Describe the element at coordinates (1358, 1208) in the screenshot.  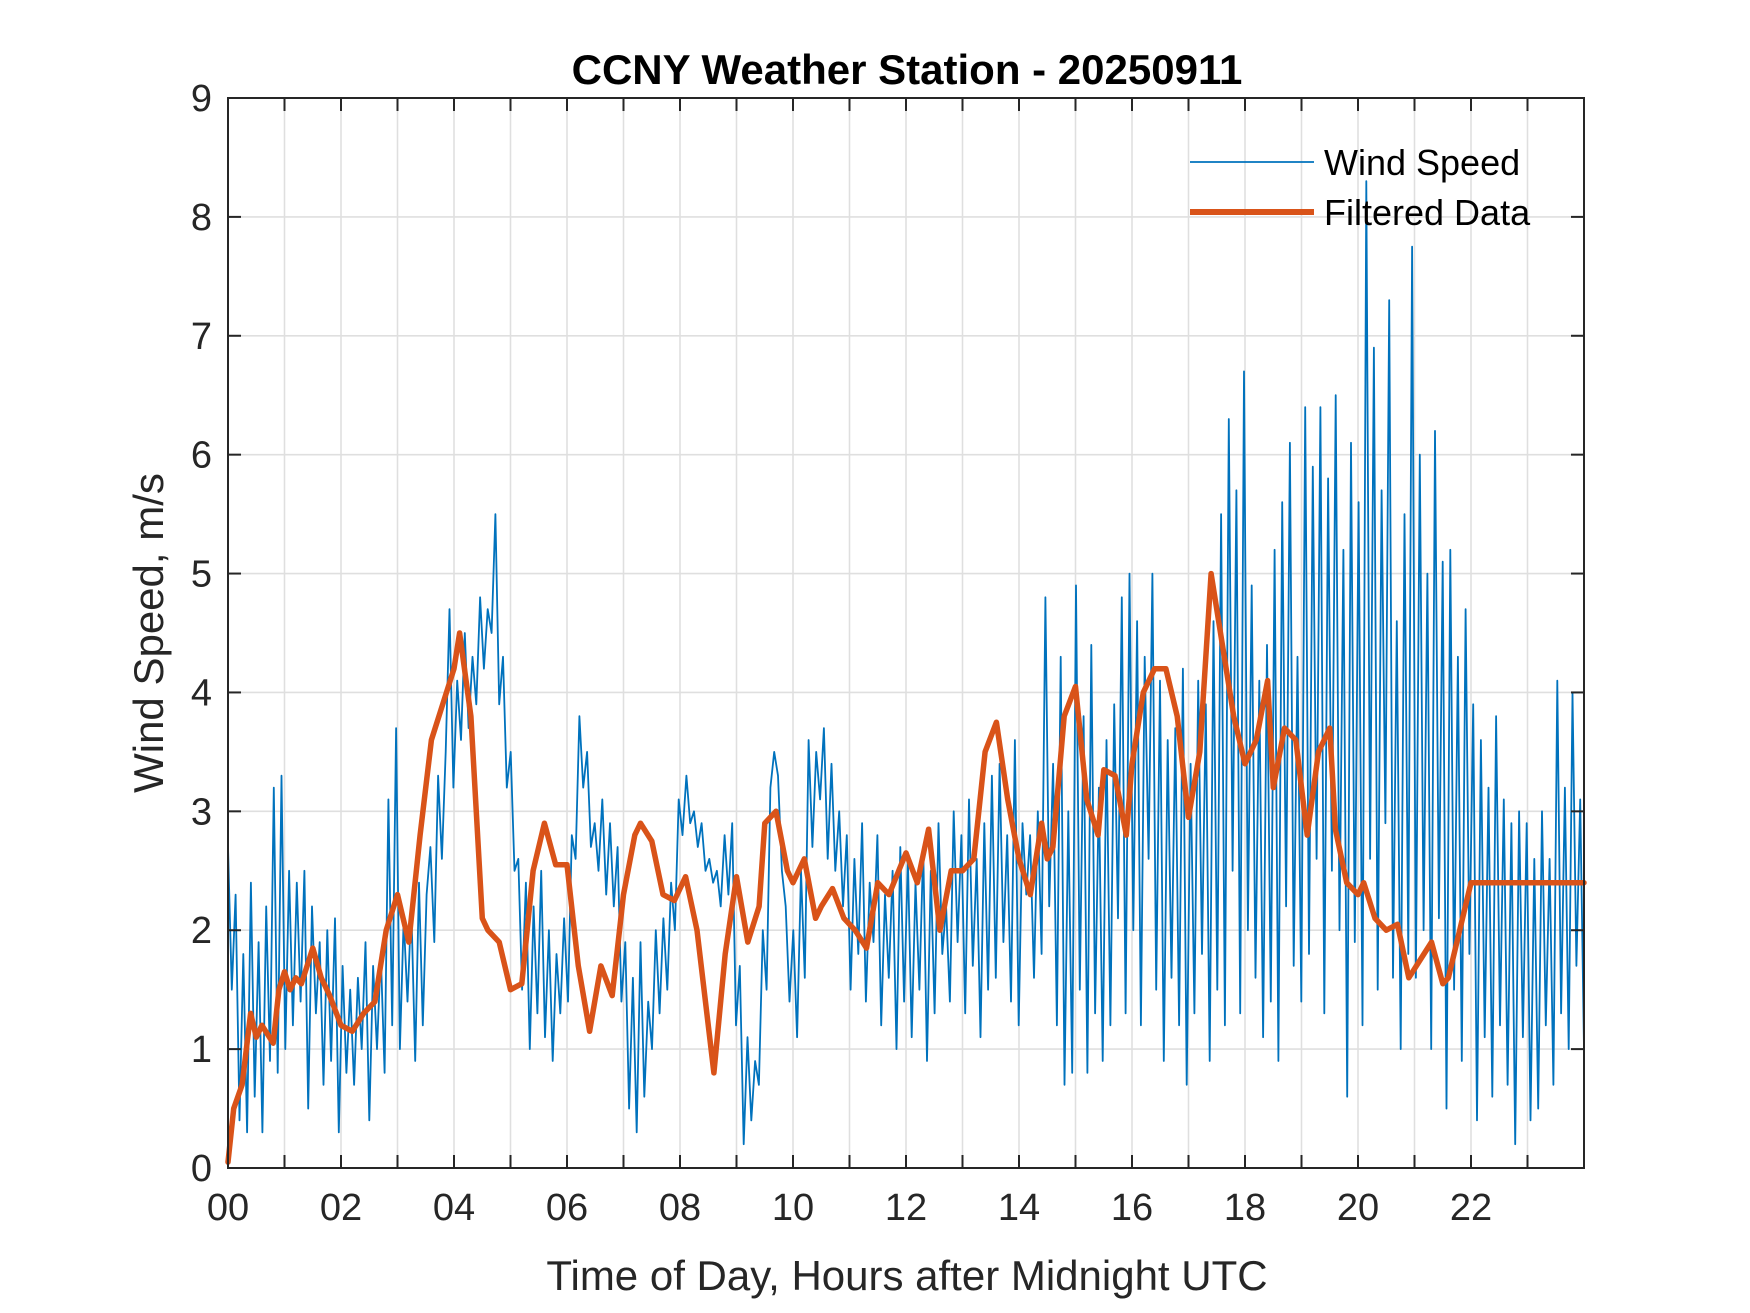
I see `x-tick-label: 20` at that location.